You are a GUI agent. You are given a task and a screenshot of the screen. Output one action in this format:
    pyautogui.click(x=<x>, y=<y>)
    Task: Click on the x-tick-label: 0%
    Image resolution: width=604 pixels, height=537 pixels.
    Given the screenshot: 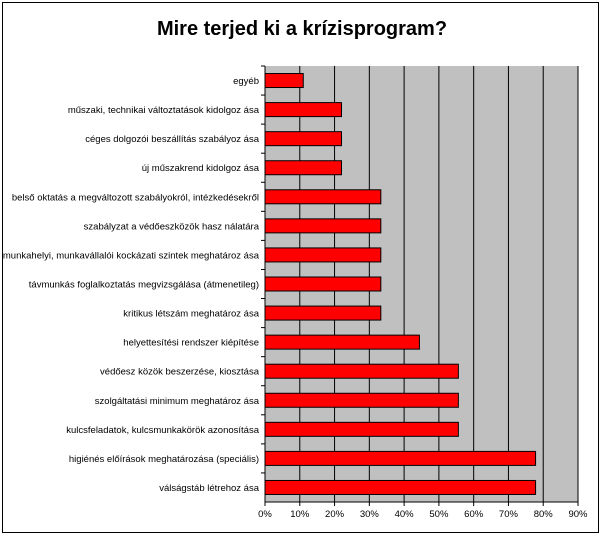 What is the action you would take?
    pyautogui.click(x=265, y=514)
    